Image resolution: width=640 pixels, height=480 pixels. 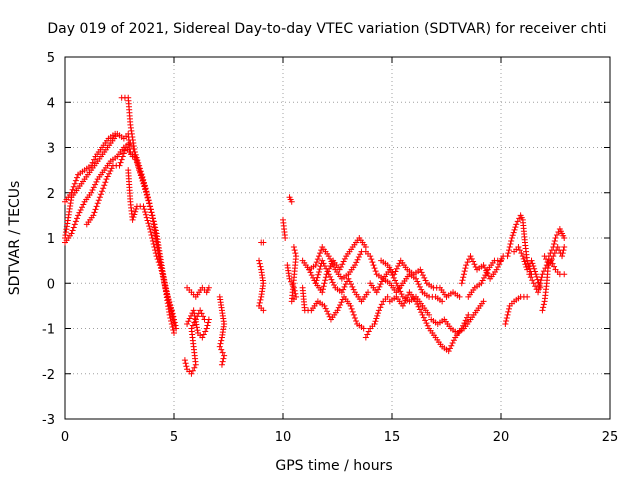 I want to click on y-tick-label: 3, so click(x=51, y=149).